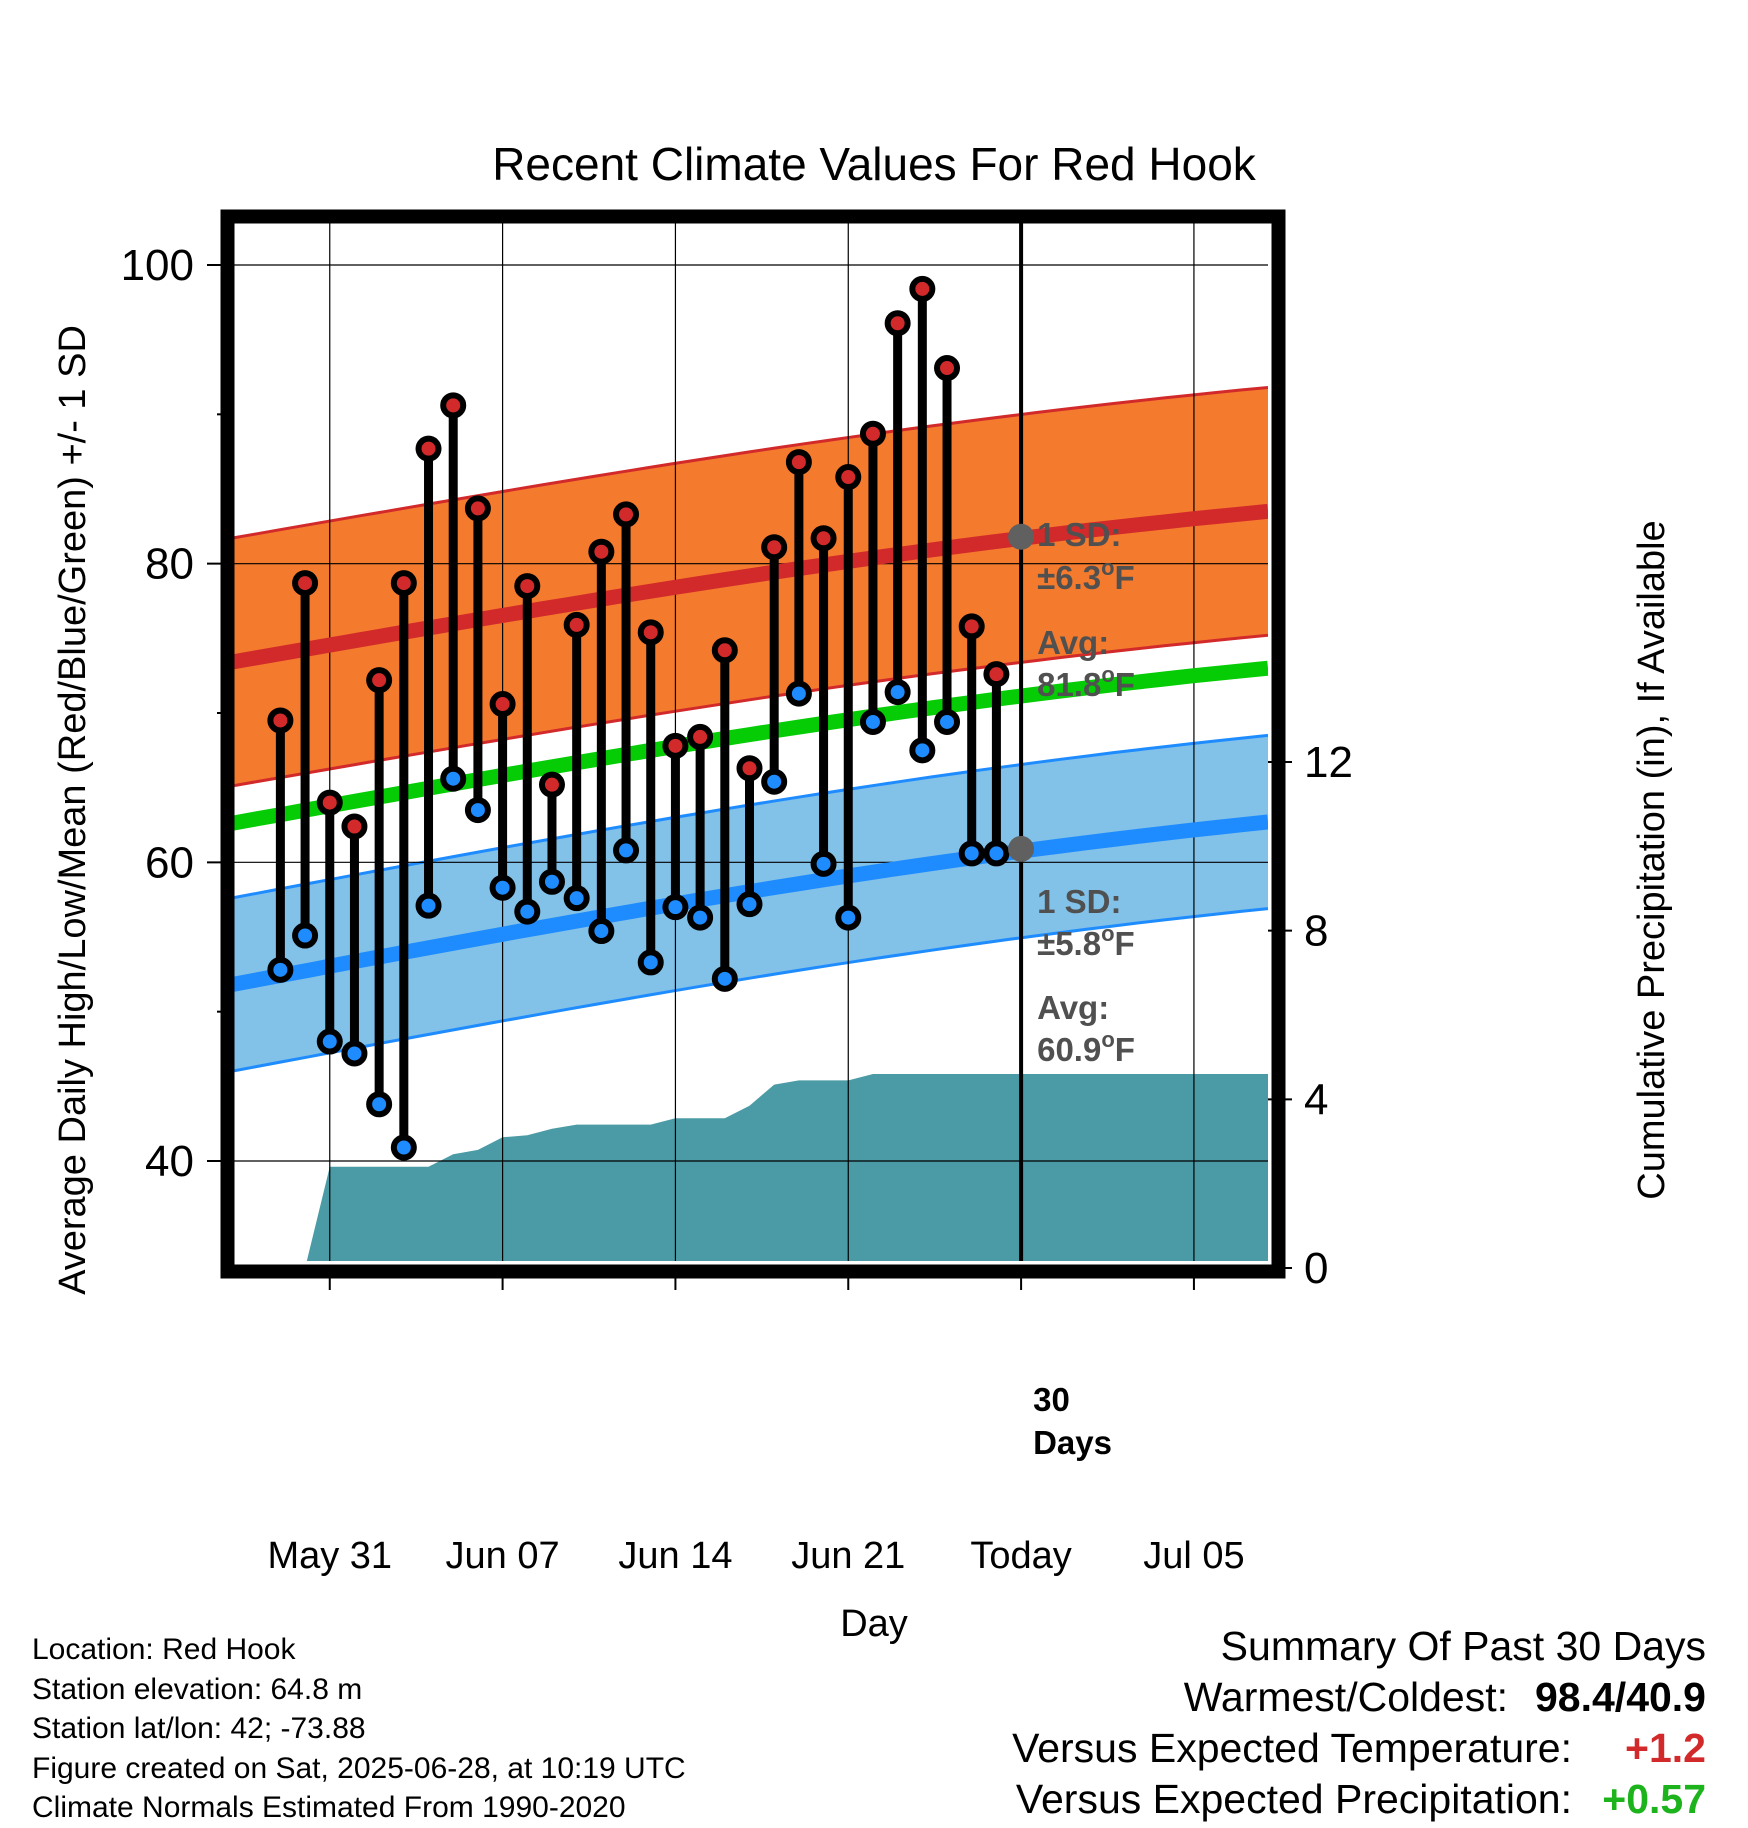  I want to click on high-sd-label: 1 SD:, so click(1079, 534).